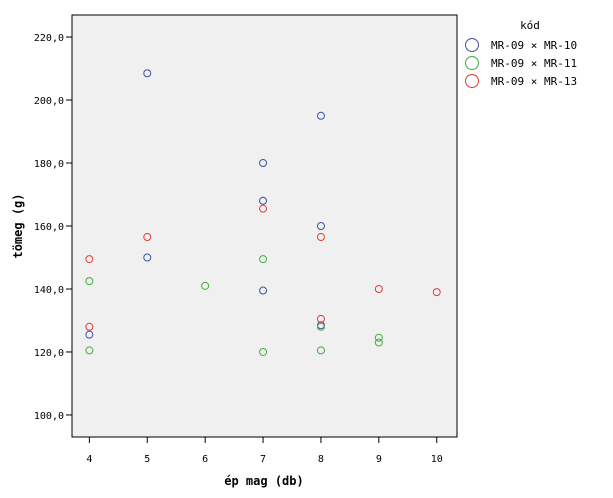 The height and width of the screenshot is (498, 613). I want to click on x-tick-label: 5, so click(147, 459).